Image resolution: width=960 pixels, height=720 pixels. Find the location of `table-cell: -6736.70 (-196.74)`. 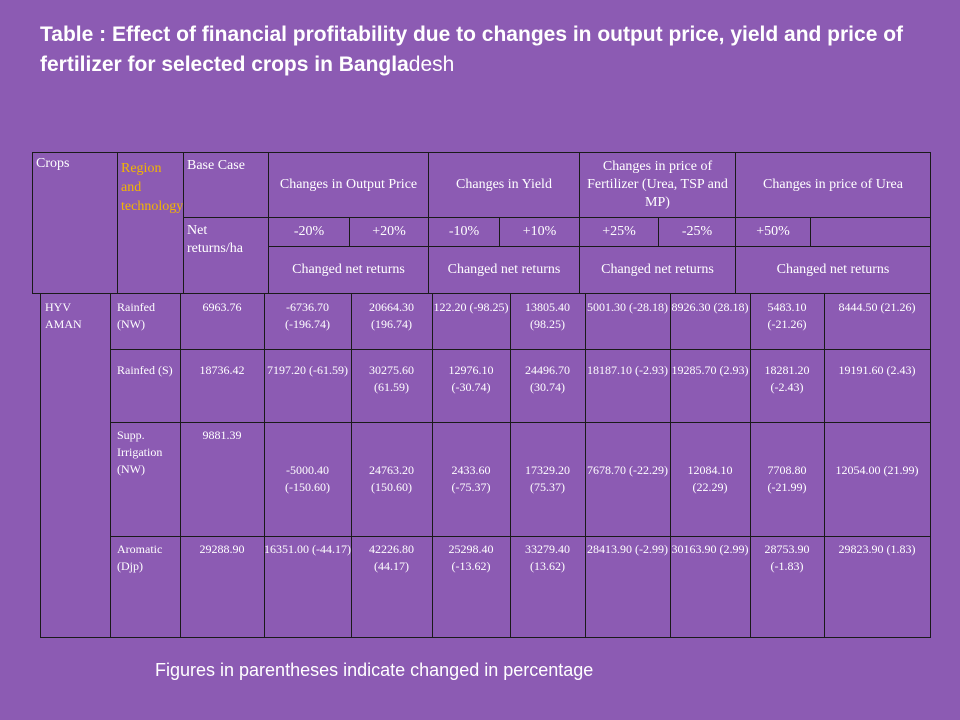

table-cell: -6736.70 (-196.74) is located at coordinates (307, 315).